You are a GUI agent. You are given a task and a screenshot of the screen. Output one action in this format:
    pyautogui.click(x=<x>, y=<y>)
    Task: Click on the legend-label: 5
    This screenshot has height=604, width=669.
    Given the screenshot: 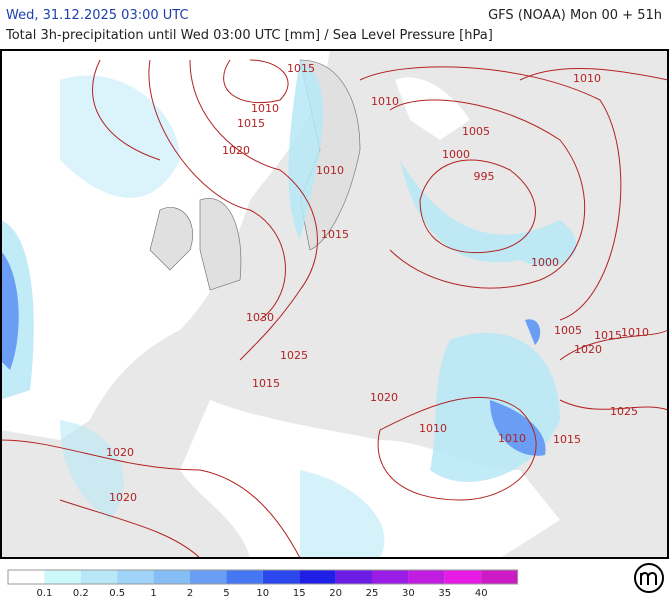 What is the action you would take?
    pyautogui.click(x=226, y=593)
    